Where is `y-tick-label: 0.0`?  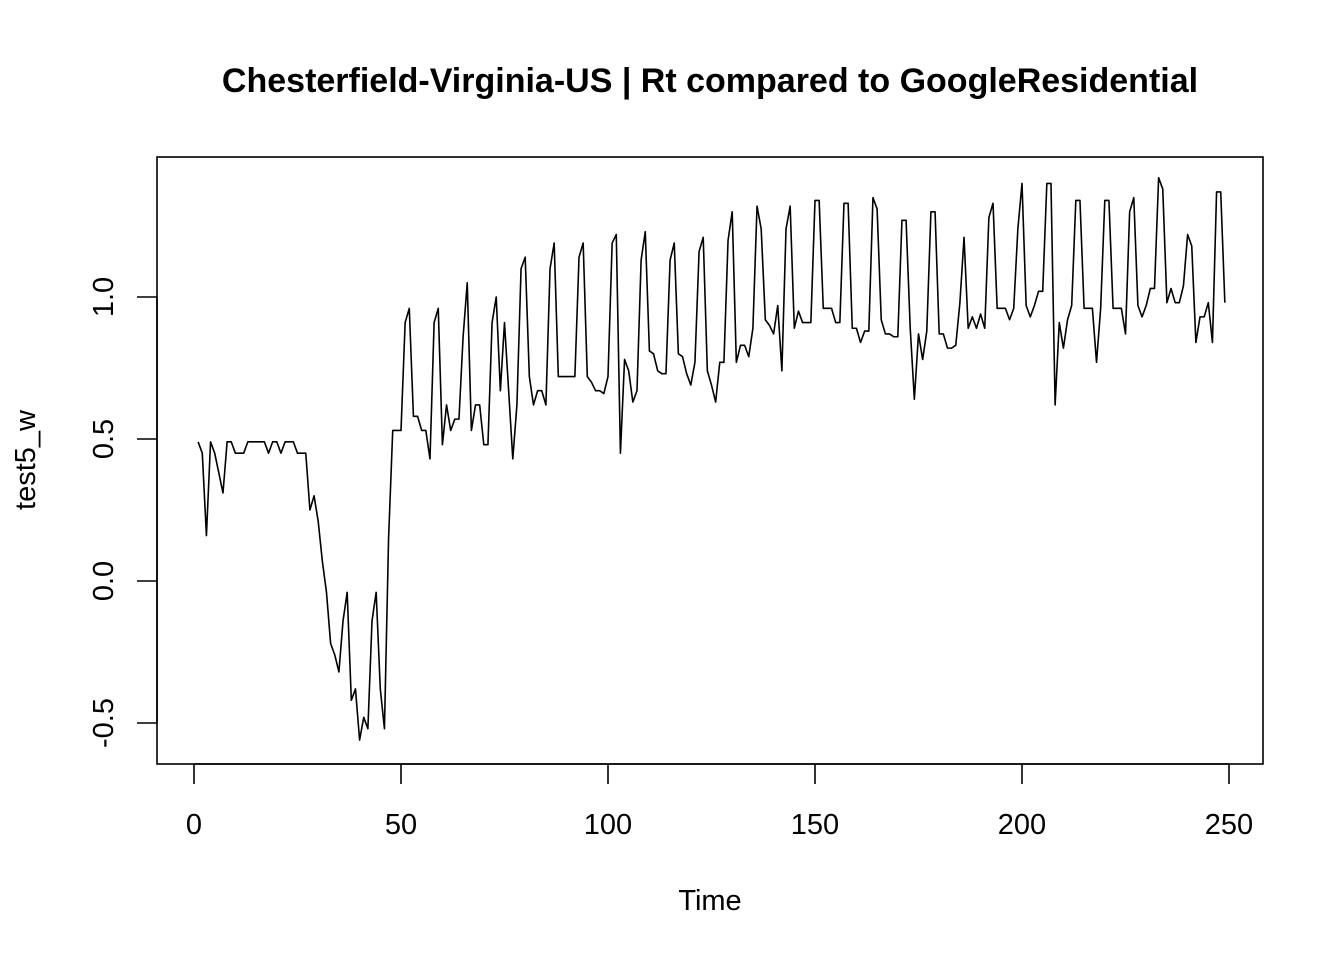 y-tick-label: 0.0 is located at coordinates (104, 581).